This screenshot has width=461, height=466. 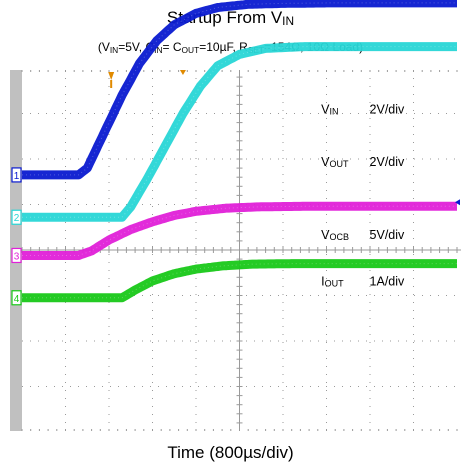 I want to click on trace-scale-vocb: 5V/div, so click(x=387, y=235).